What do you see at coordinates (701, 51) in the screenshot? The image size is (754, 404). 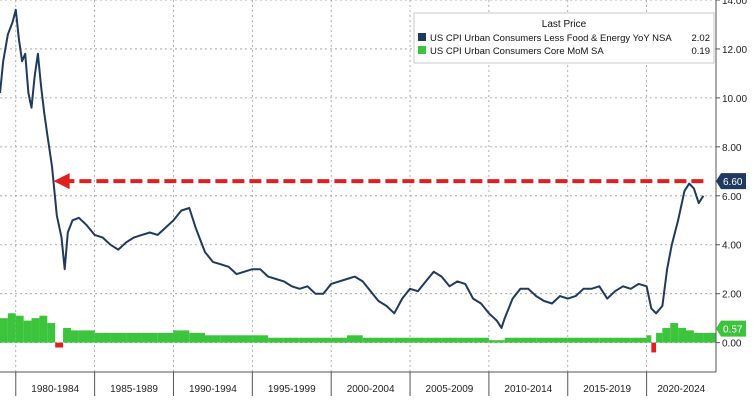 I see `legend-value-mom: 0.19` at bounding box center [701, 51].